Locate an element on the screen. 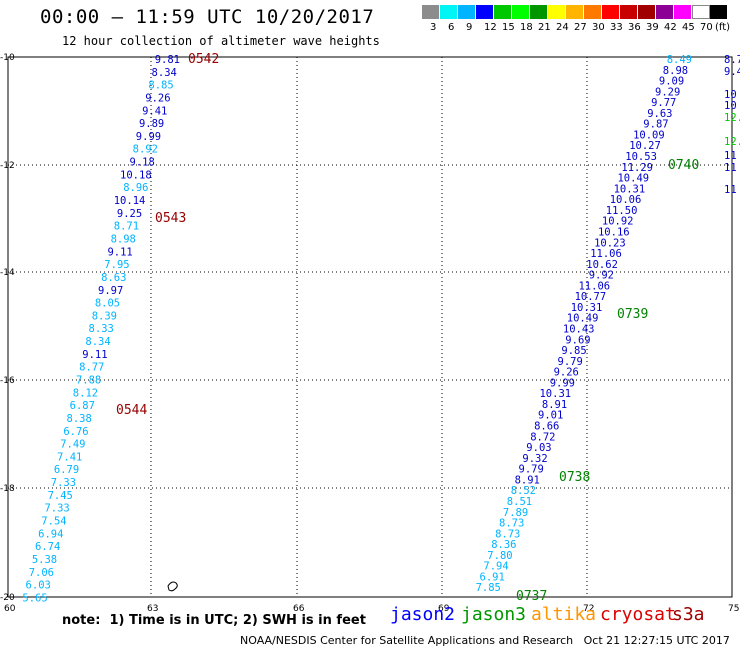 This screenshot has height=650, width=740. wave-height-value: 9.25 is located at coordinates (129, 214).